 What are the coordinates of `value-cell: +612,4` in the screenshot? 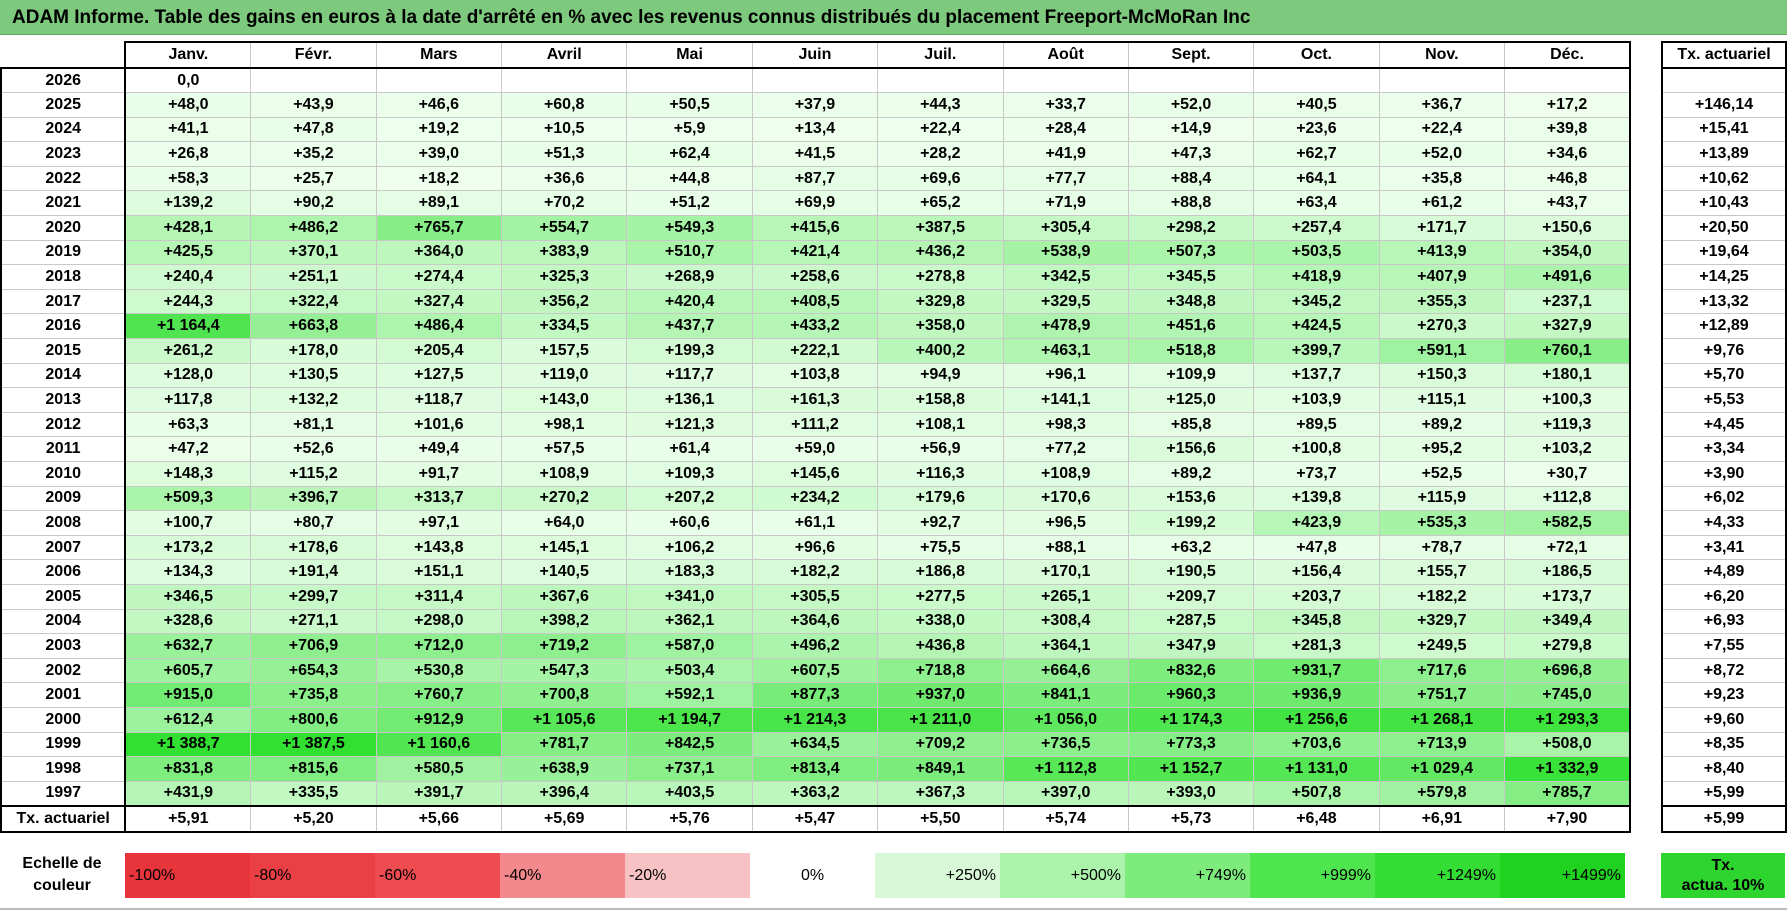 It's located at (188, 719).